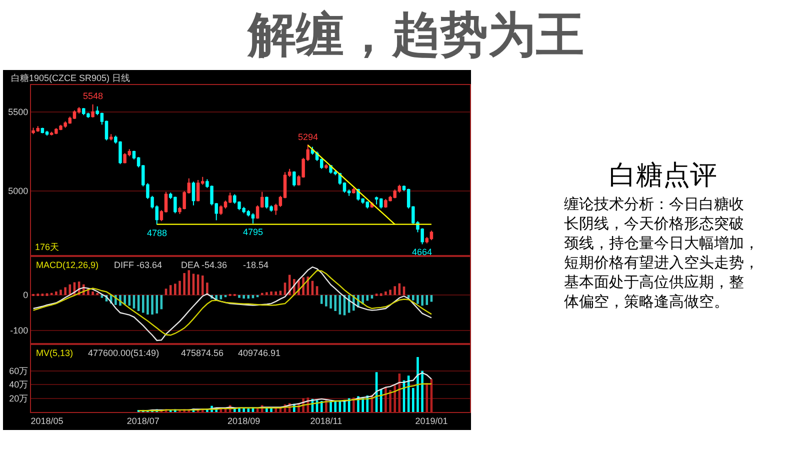 This screenshot has width=798, height=453. What do you see at coordinates (326, 421) in the screenshot?
I see `x-tick-label: 2018/11` at bounding box center [326, 421].